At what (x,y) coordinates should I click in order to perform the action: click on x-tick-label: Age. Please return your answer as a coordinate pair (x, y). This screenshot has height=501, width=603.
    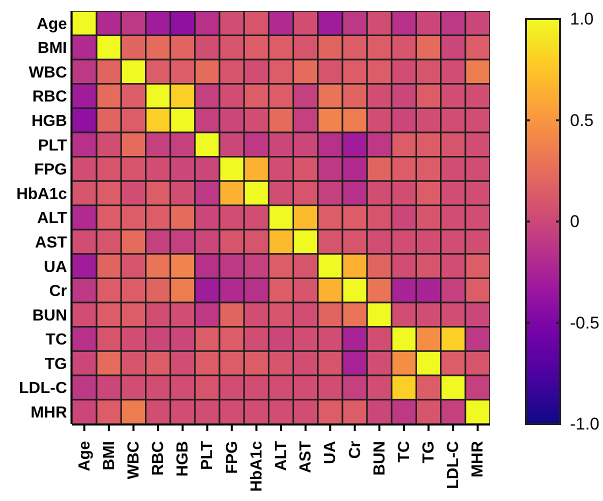
    Looking at the image, I should click on (84, 456).